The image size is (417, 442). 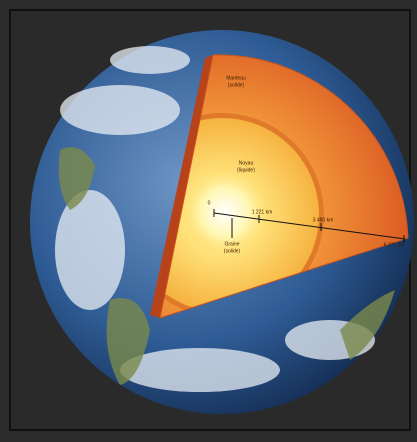 I want to click on outer-core-state: (liquide), so click(x=246, y=170).